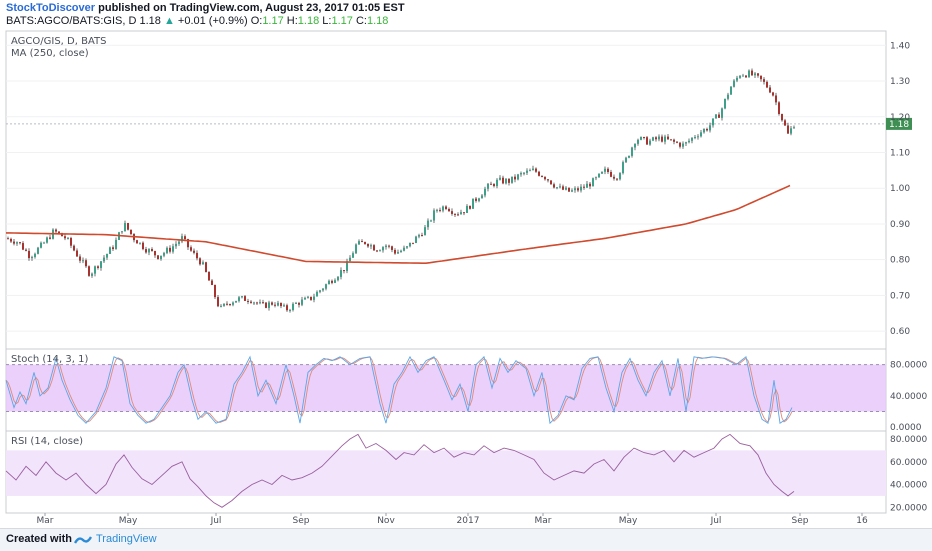 This screenshot has width=932, height=551. I want to click on stoch-band, so click(446, 388).